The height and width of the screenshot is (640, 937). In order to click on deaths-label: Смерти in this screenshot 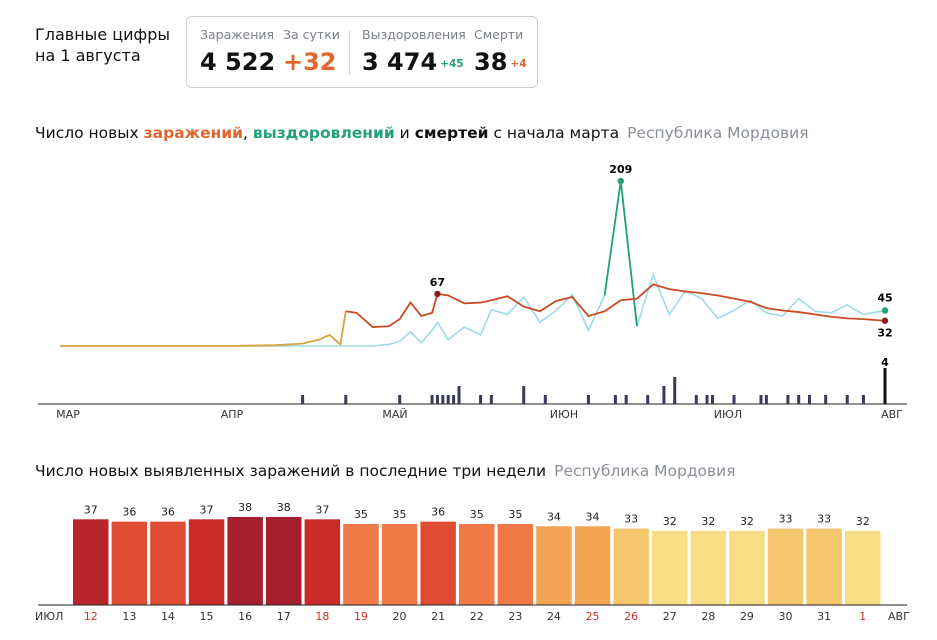, I will do `click(499, 34)`.